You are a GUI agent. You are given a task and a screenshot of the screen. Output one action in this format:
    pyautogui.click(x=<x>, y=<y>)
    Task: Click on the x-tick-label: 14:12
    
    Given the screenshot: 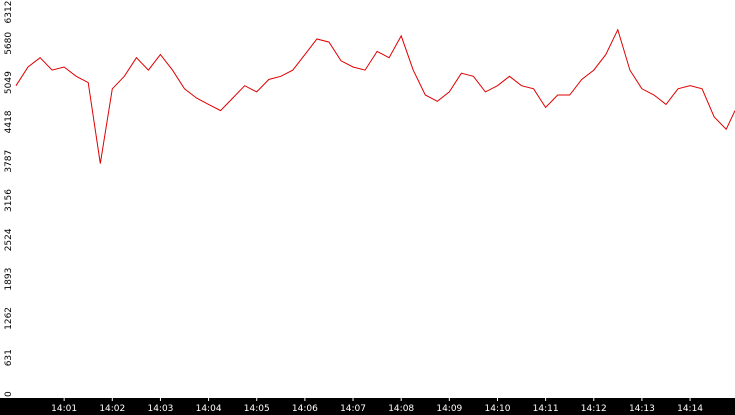 What is the action you would take?
    pyautogui.click(x=594, y=409)
    